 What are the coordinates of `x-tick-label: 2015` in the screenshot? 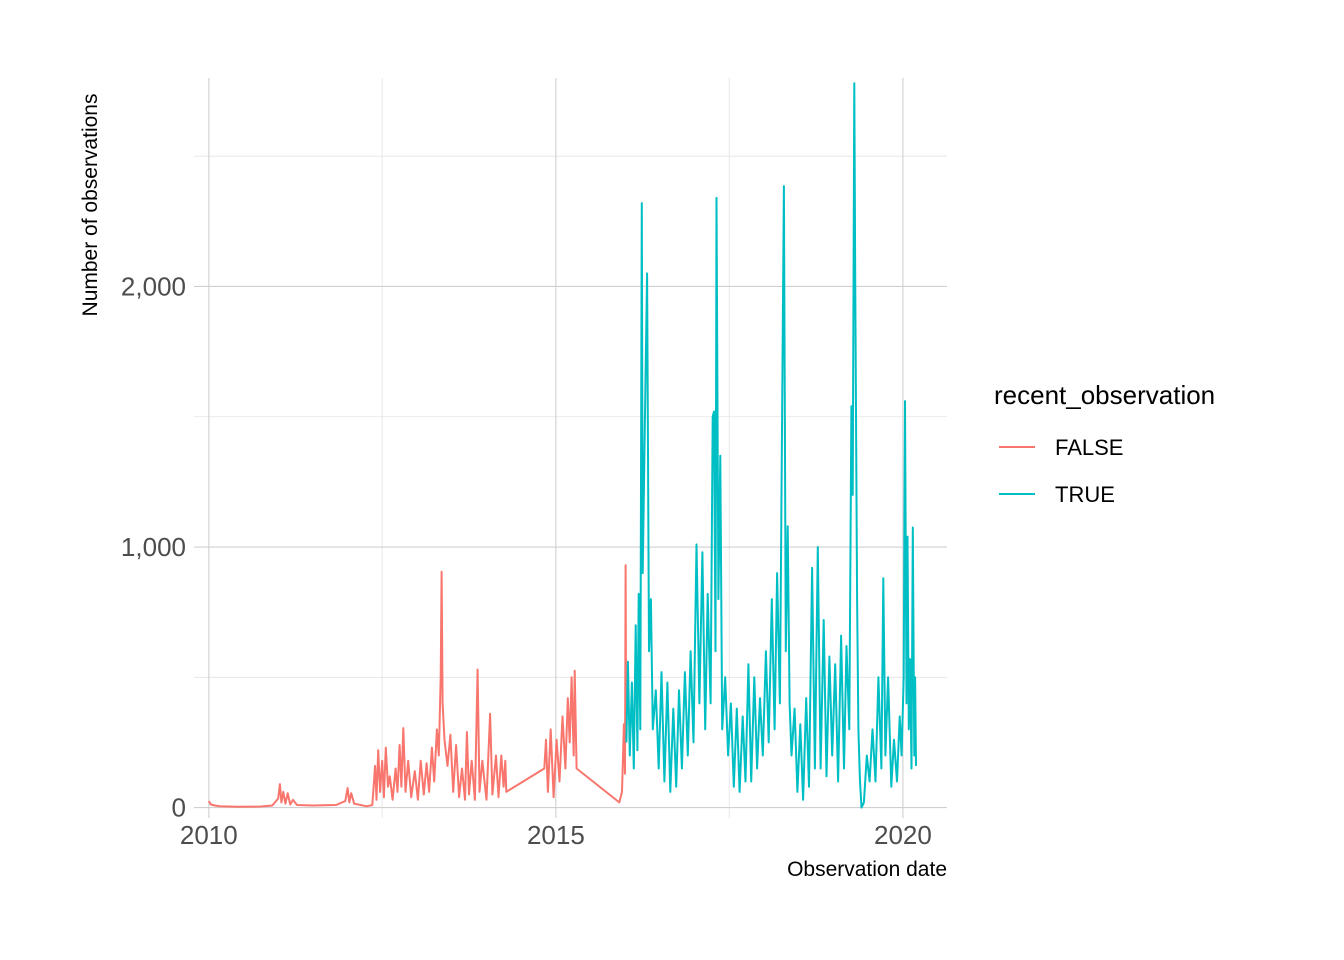 It's located at (556, 835).